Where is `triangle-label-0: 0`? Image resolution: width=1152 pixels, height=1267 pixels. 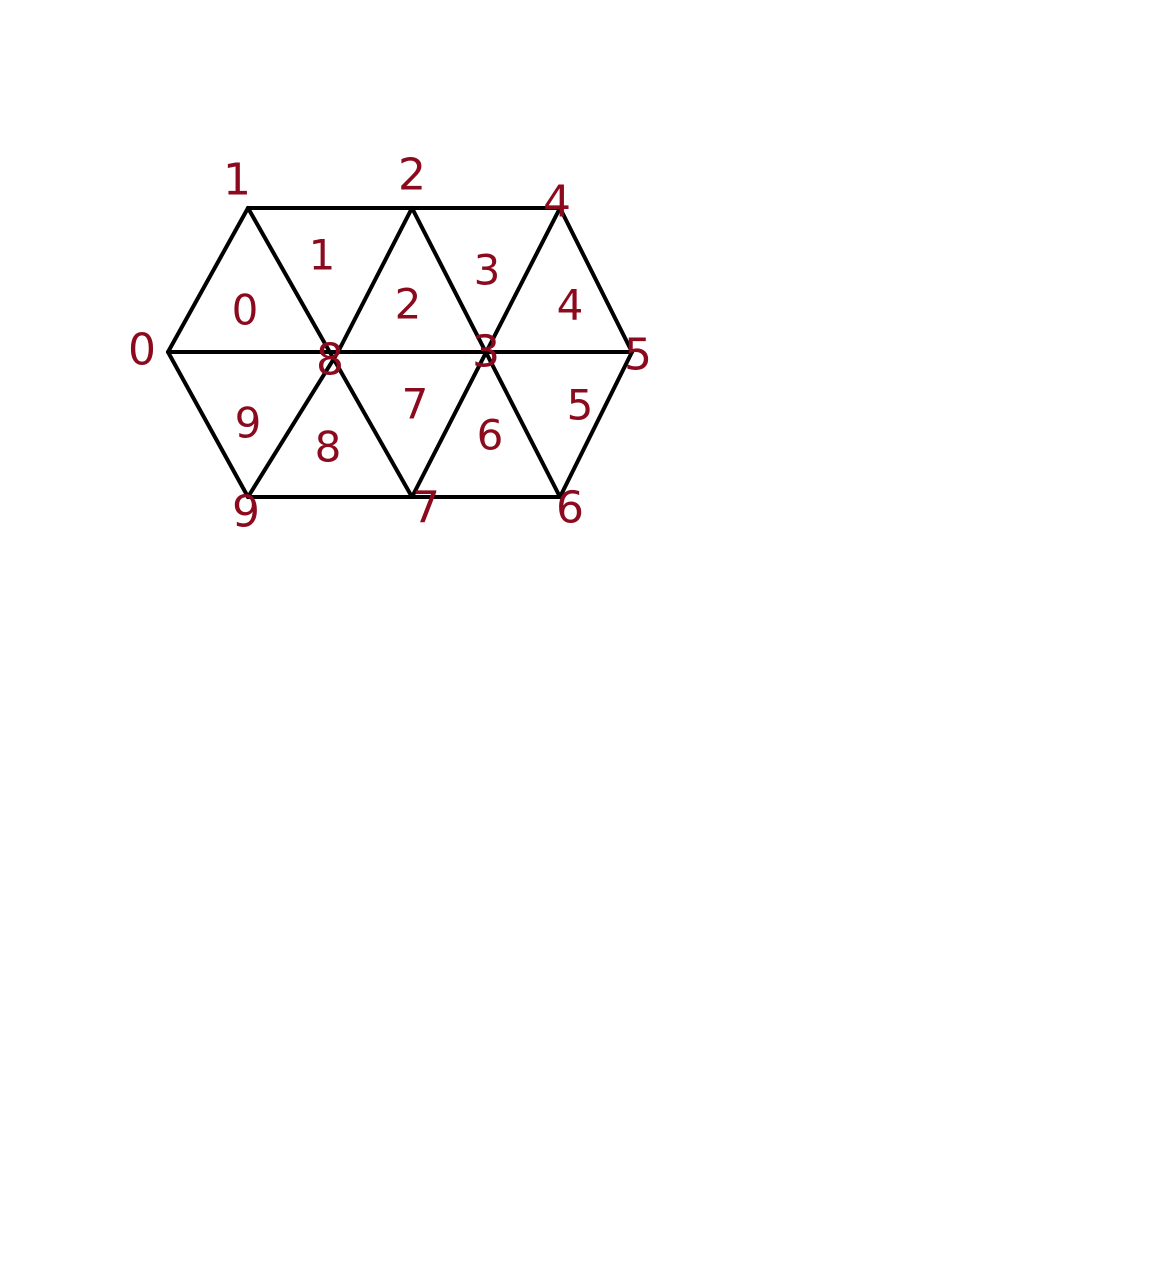
triangle-label-0: 0 is located at coordinates (245, 310).